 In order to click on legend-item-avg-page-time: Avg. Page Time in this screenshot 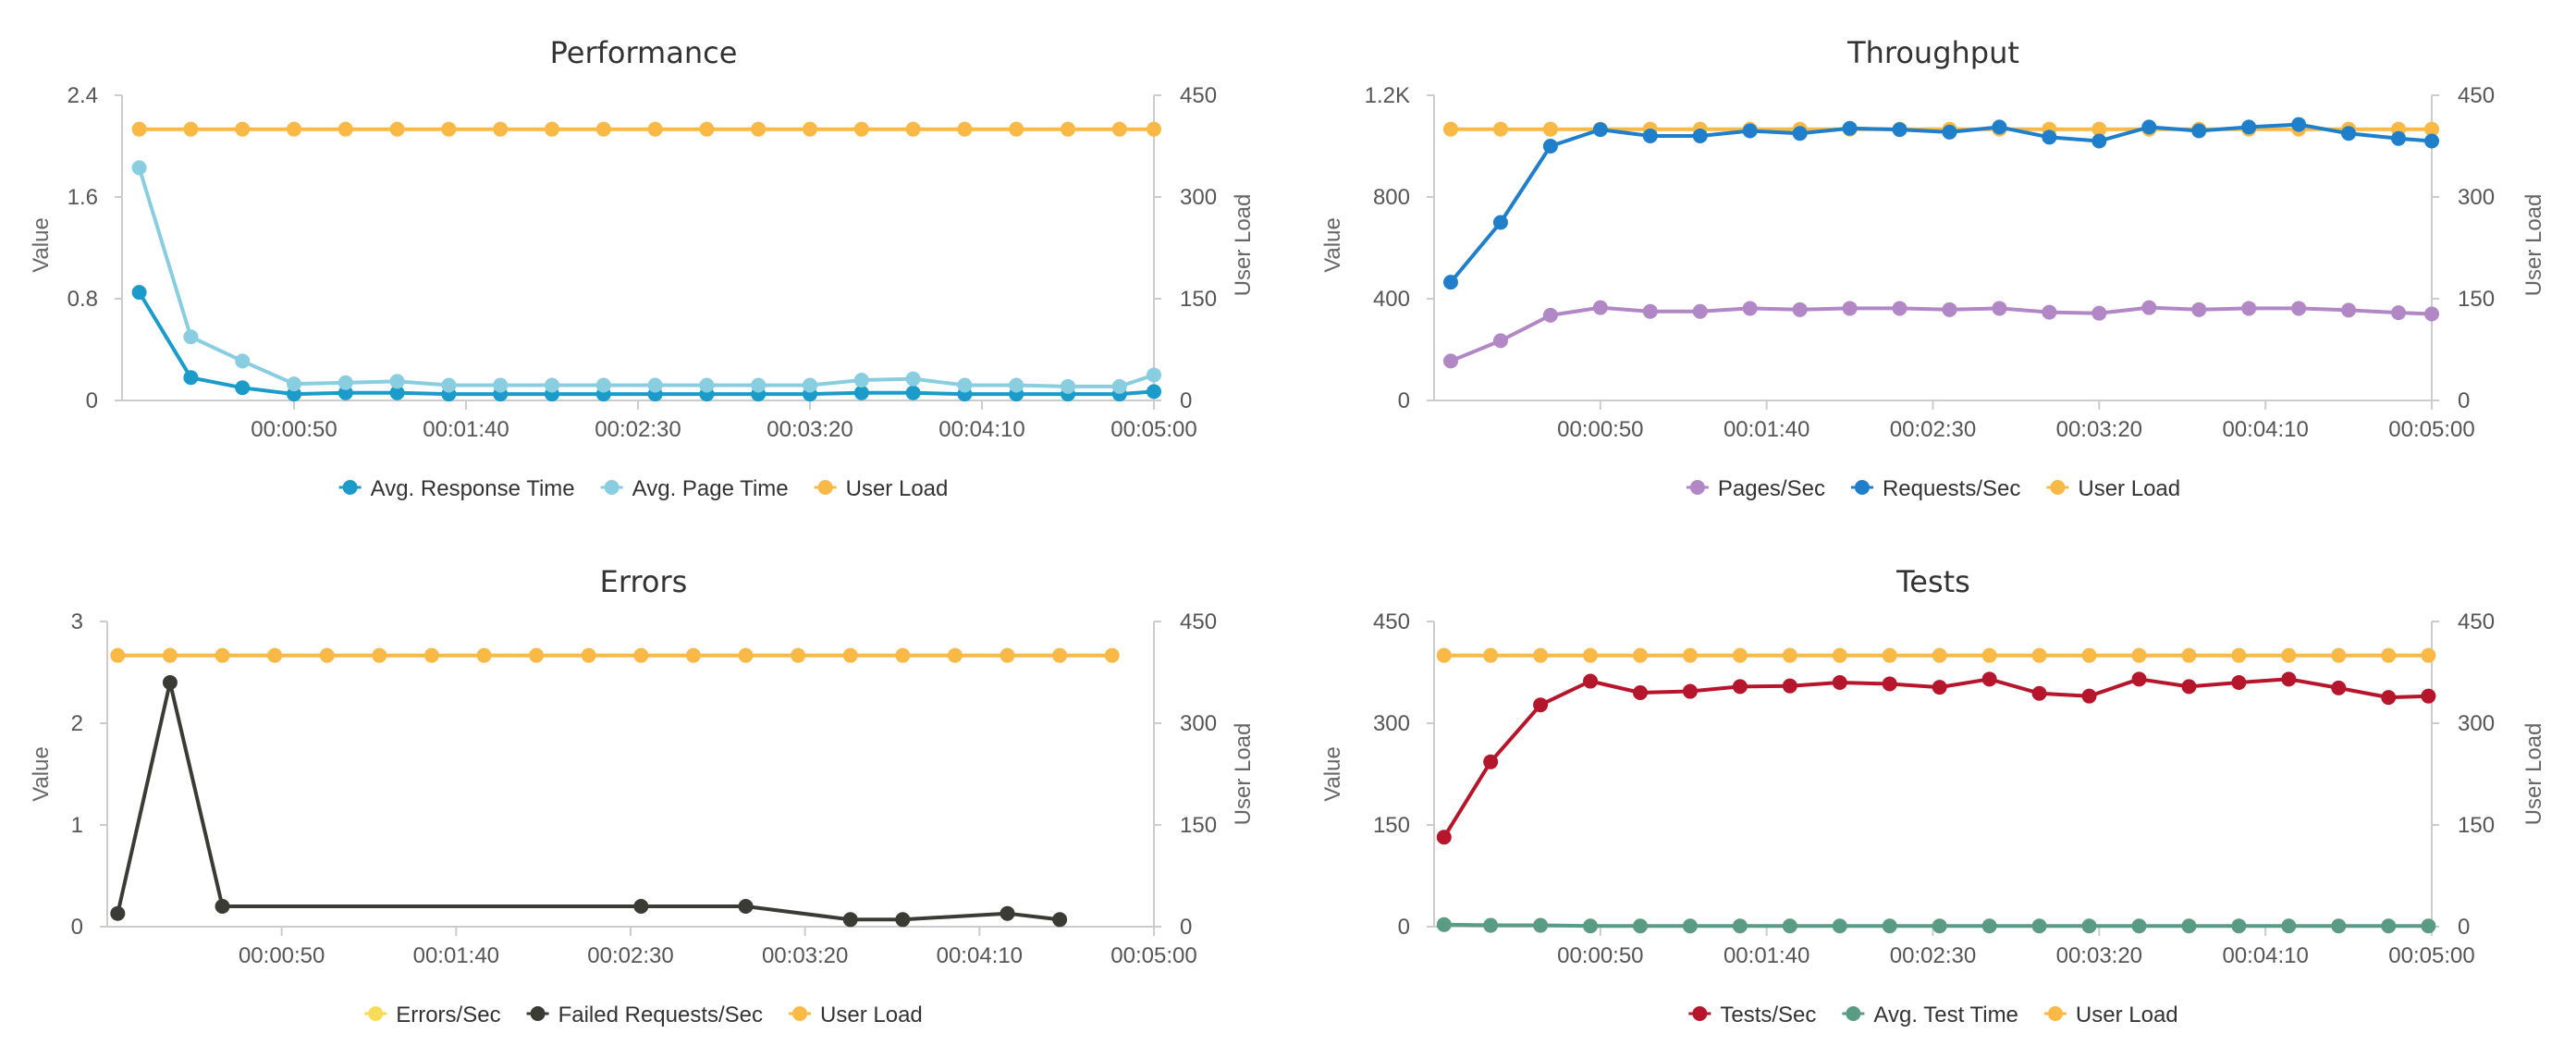, I will do `click(694, 489)`.